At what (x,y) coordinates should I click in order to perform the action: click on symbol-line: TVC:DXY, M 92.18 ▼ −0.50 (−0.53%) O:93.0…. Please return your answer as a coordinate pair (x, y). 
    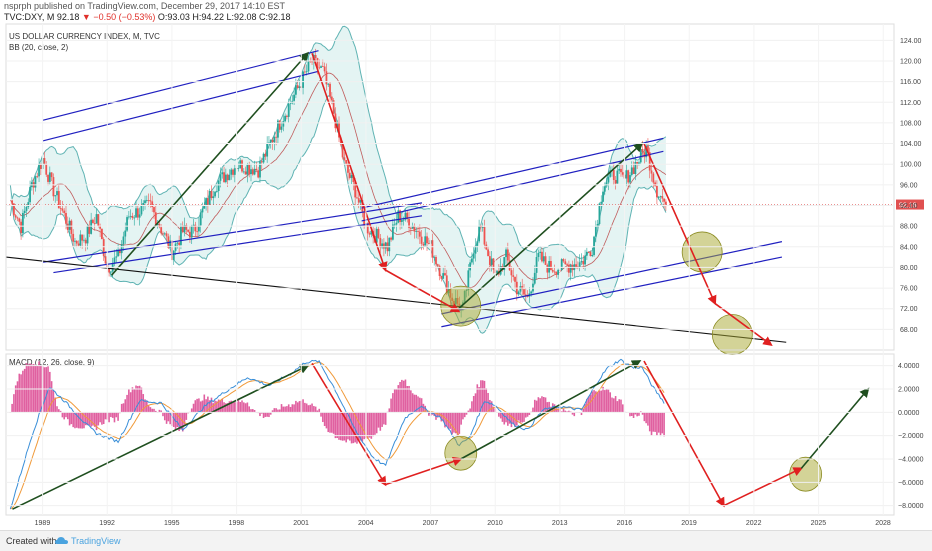
    Looking at the image, I should click on (147, 17).